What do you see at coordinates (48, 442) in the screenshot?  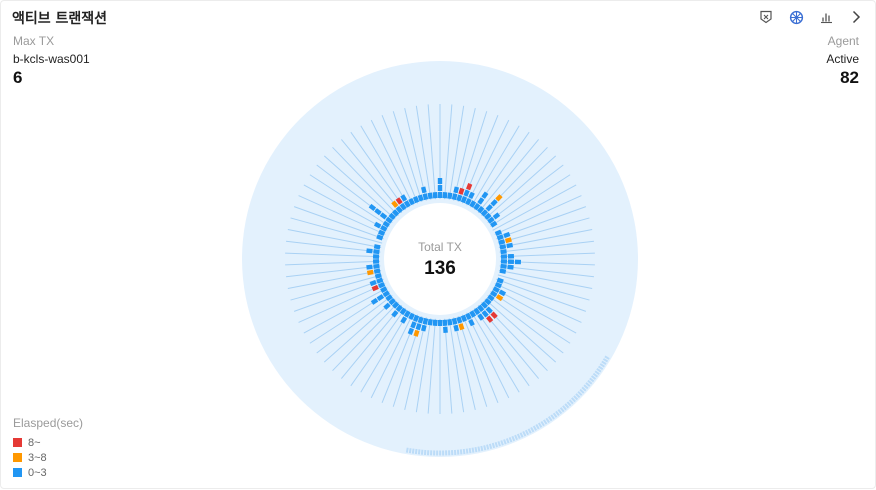 I see `legend-item-8plus: 8~` at bounding box center [48, 442].